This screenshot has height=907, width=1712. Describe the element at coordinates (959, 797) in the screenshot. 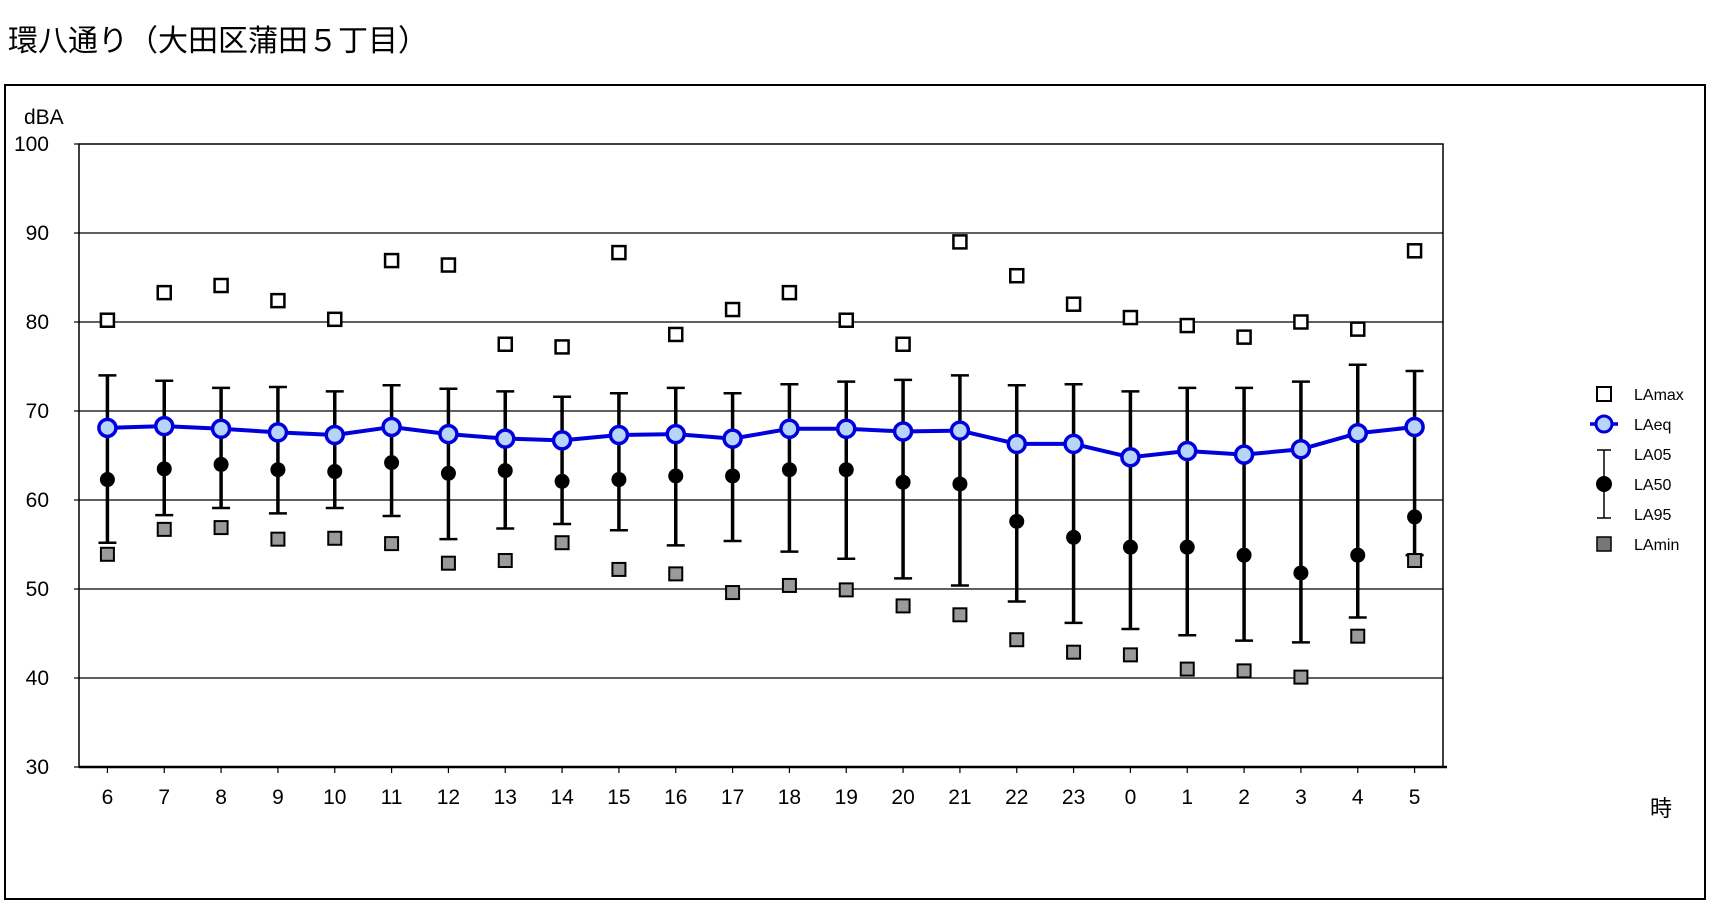

I see `x-tick-label: 21` at that location.